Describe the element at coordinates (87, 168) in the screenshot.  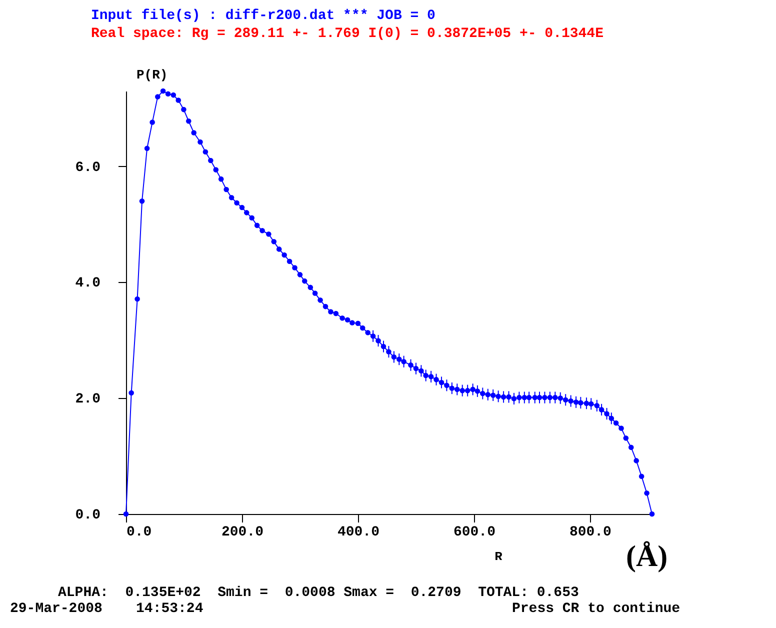
I see `y-tick-label: 6.0` at that location.